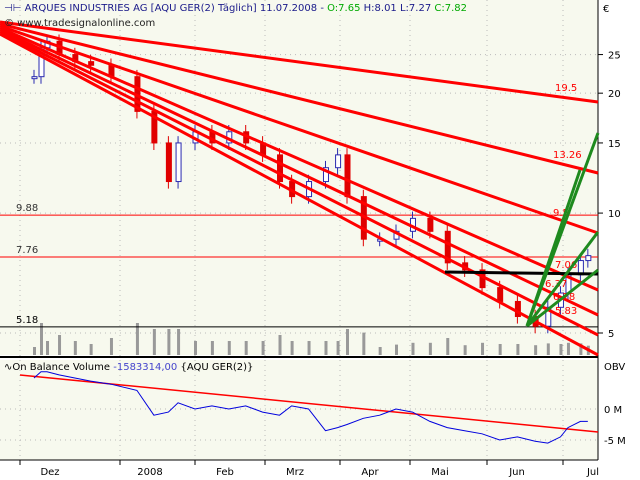 This screenshot has height=480, width=640. What do you see at coordinates (611, 334) in the screenshot?
I see `y-tick-label: 5` at bounding box center [611, 334].